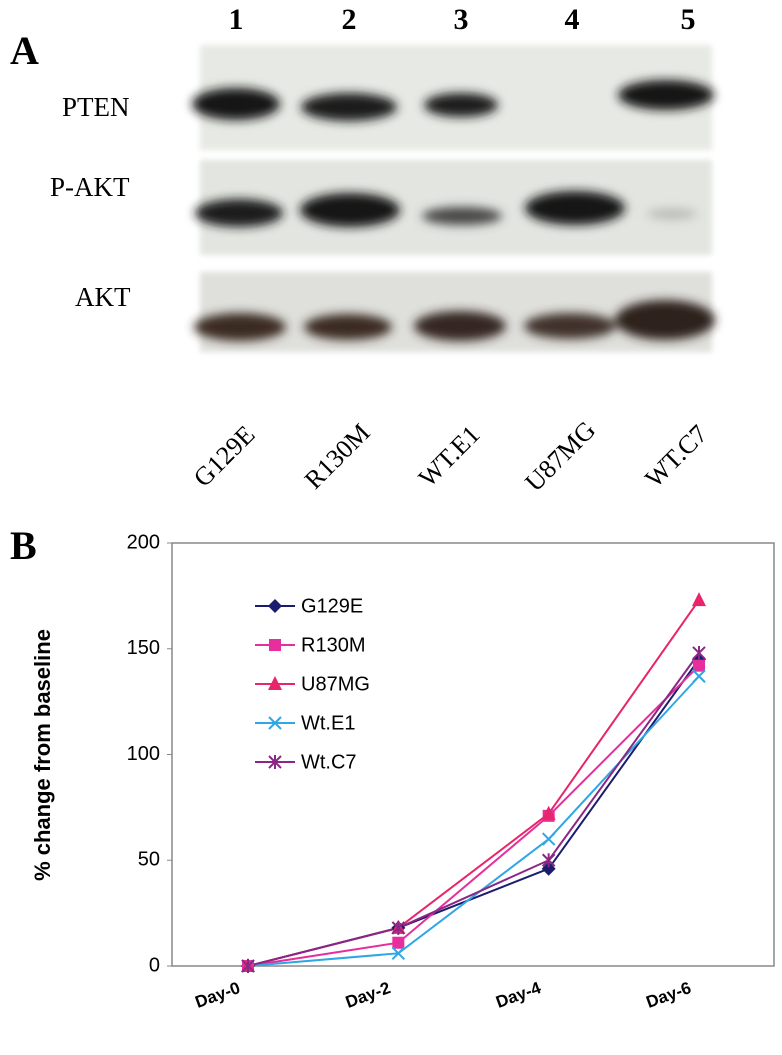 The width and height of the screenshot is (782, 1055). What do you see at coordinates (90, 187) in the screenshot?
I see `row-label: P-AKT` at bounding box center [90, 187].